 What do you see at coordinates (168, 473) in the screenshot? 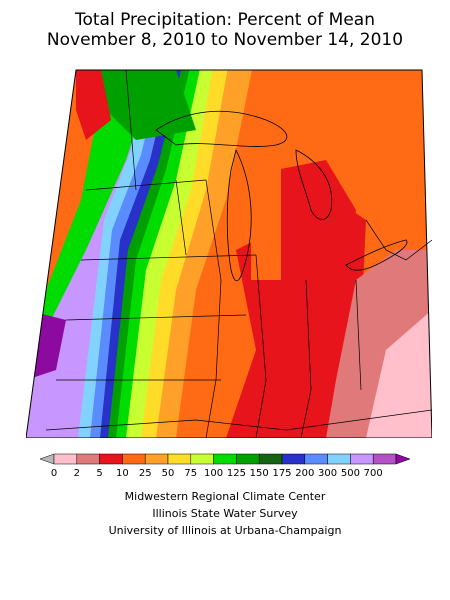
I see `legend-tick-label: 50` at bounding box center [168, 473].